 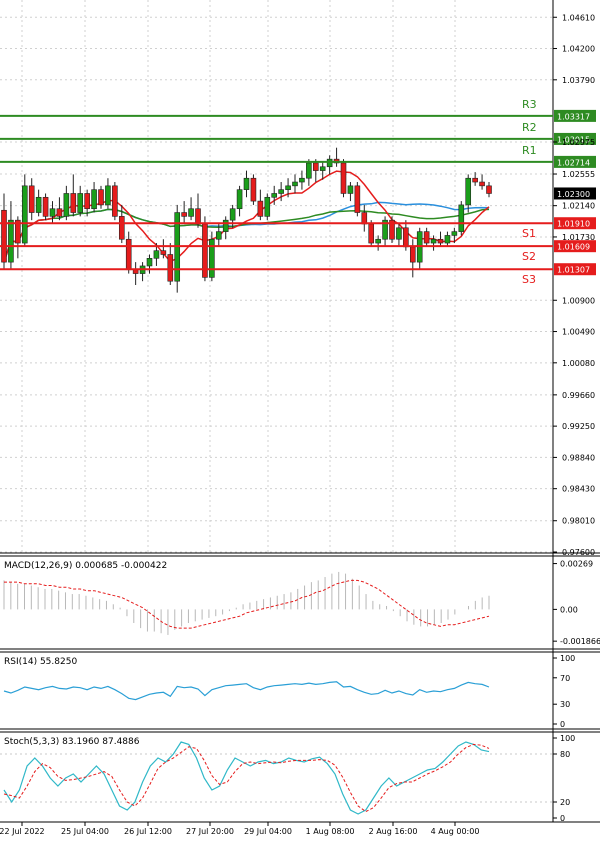 I want to click on level-name-r3: R3, so click(x=529, y=104).